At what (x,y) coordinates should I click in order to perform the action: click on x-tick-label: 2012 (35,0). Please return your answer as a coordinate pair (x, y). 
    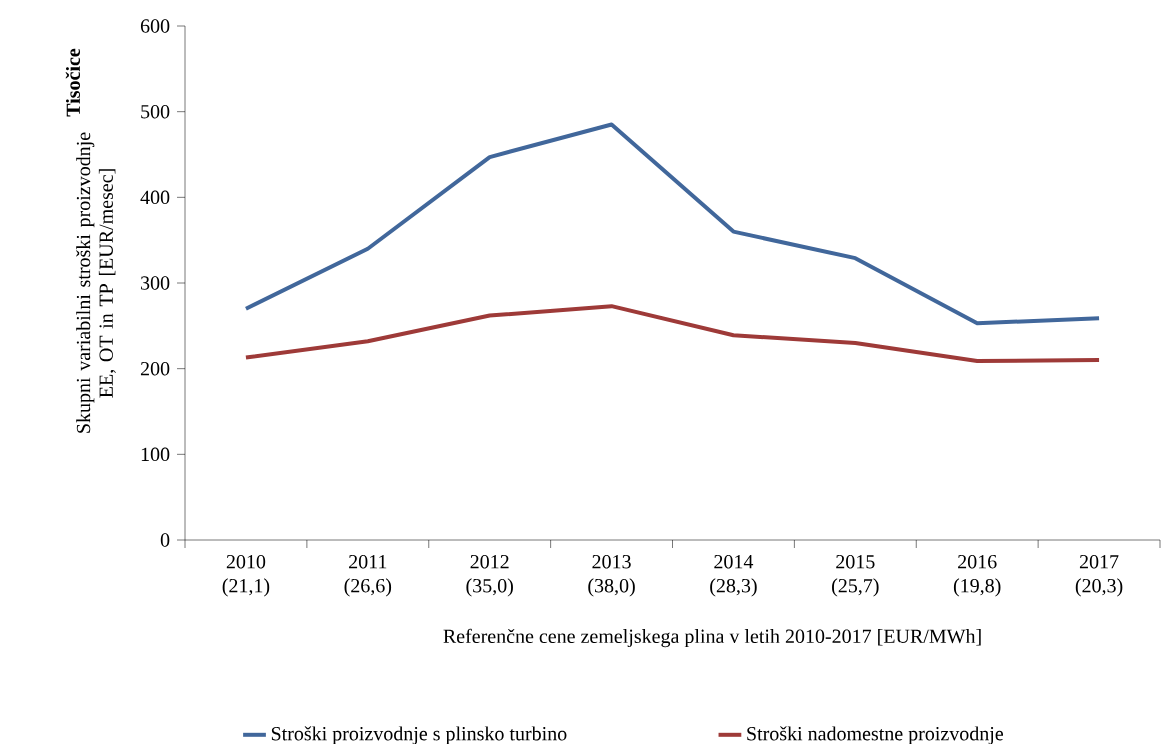
    Looking at the image, I should click on (489, 575).